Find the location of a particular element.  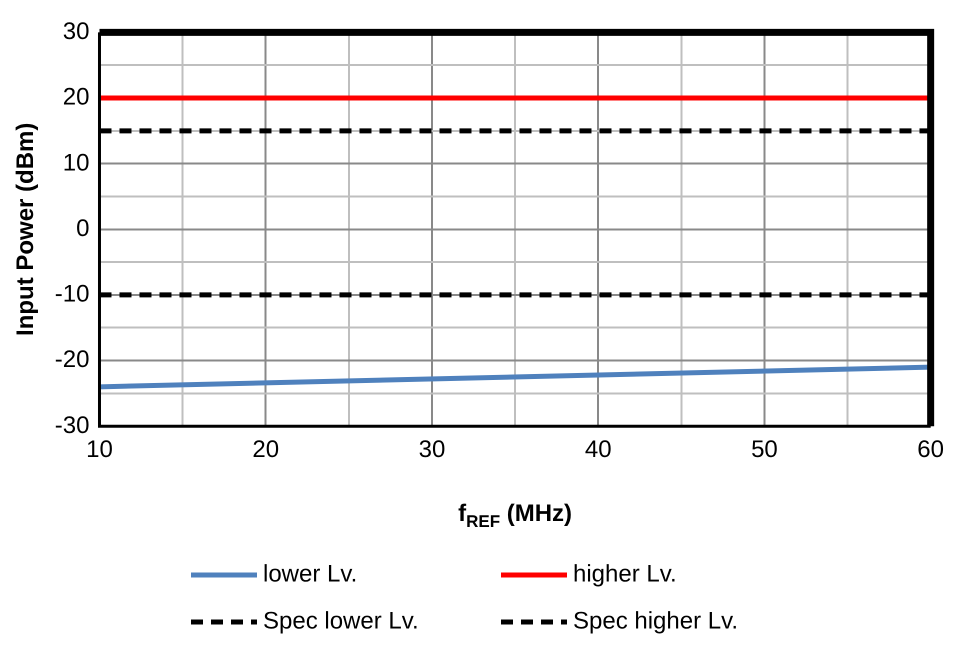

y-tick-label: 20 is located at coordinates (76, 97).